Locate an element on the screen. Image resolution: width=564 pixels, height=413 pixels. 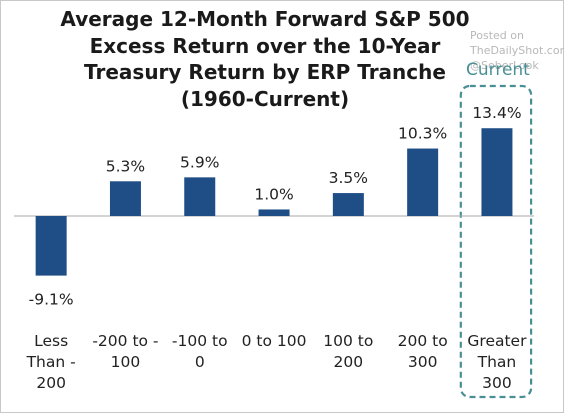
watermark: Posted on TheDailyShot.com @SoberLook is located at coordinates (517, 50).